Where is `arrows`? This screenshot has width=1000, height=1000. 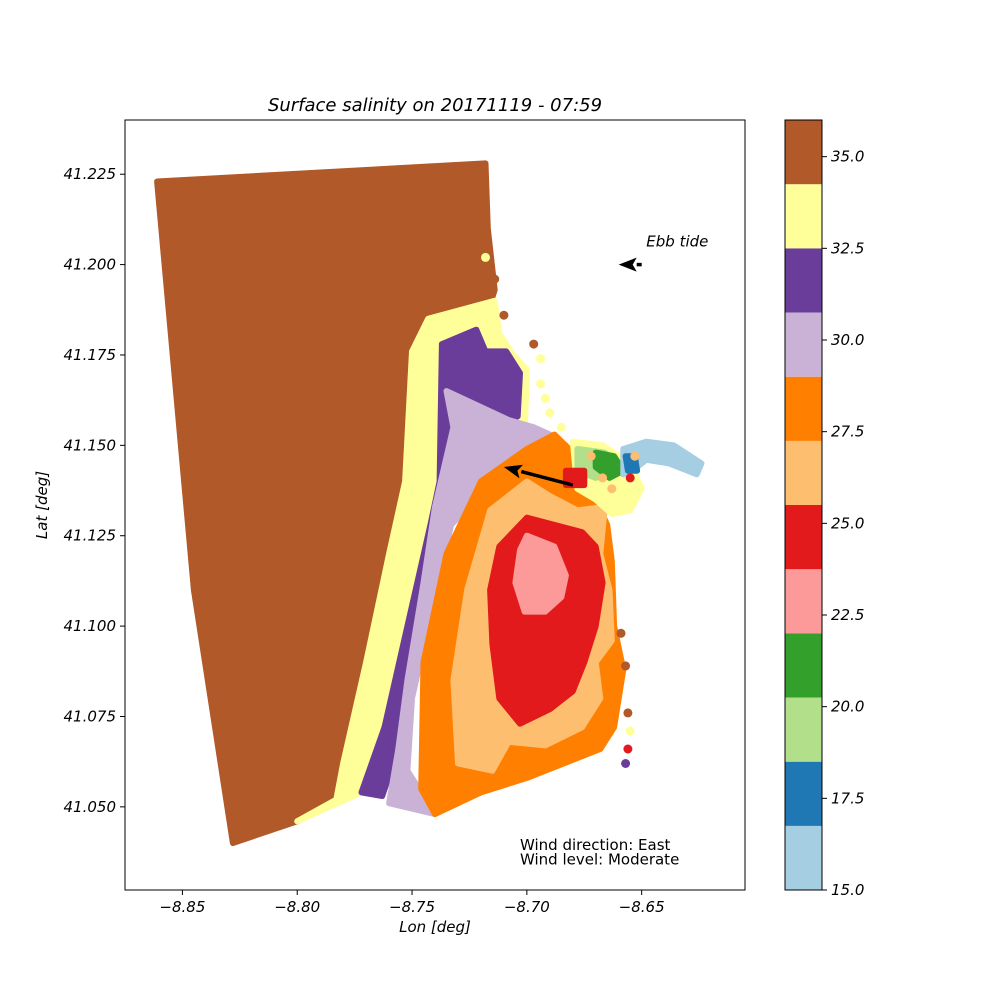
arrows is located at coordinates (572, 372).